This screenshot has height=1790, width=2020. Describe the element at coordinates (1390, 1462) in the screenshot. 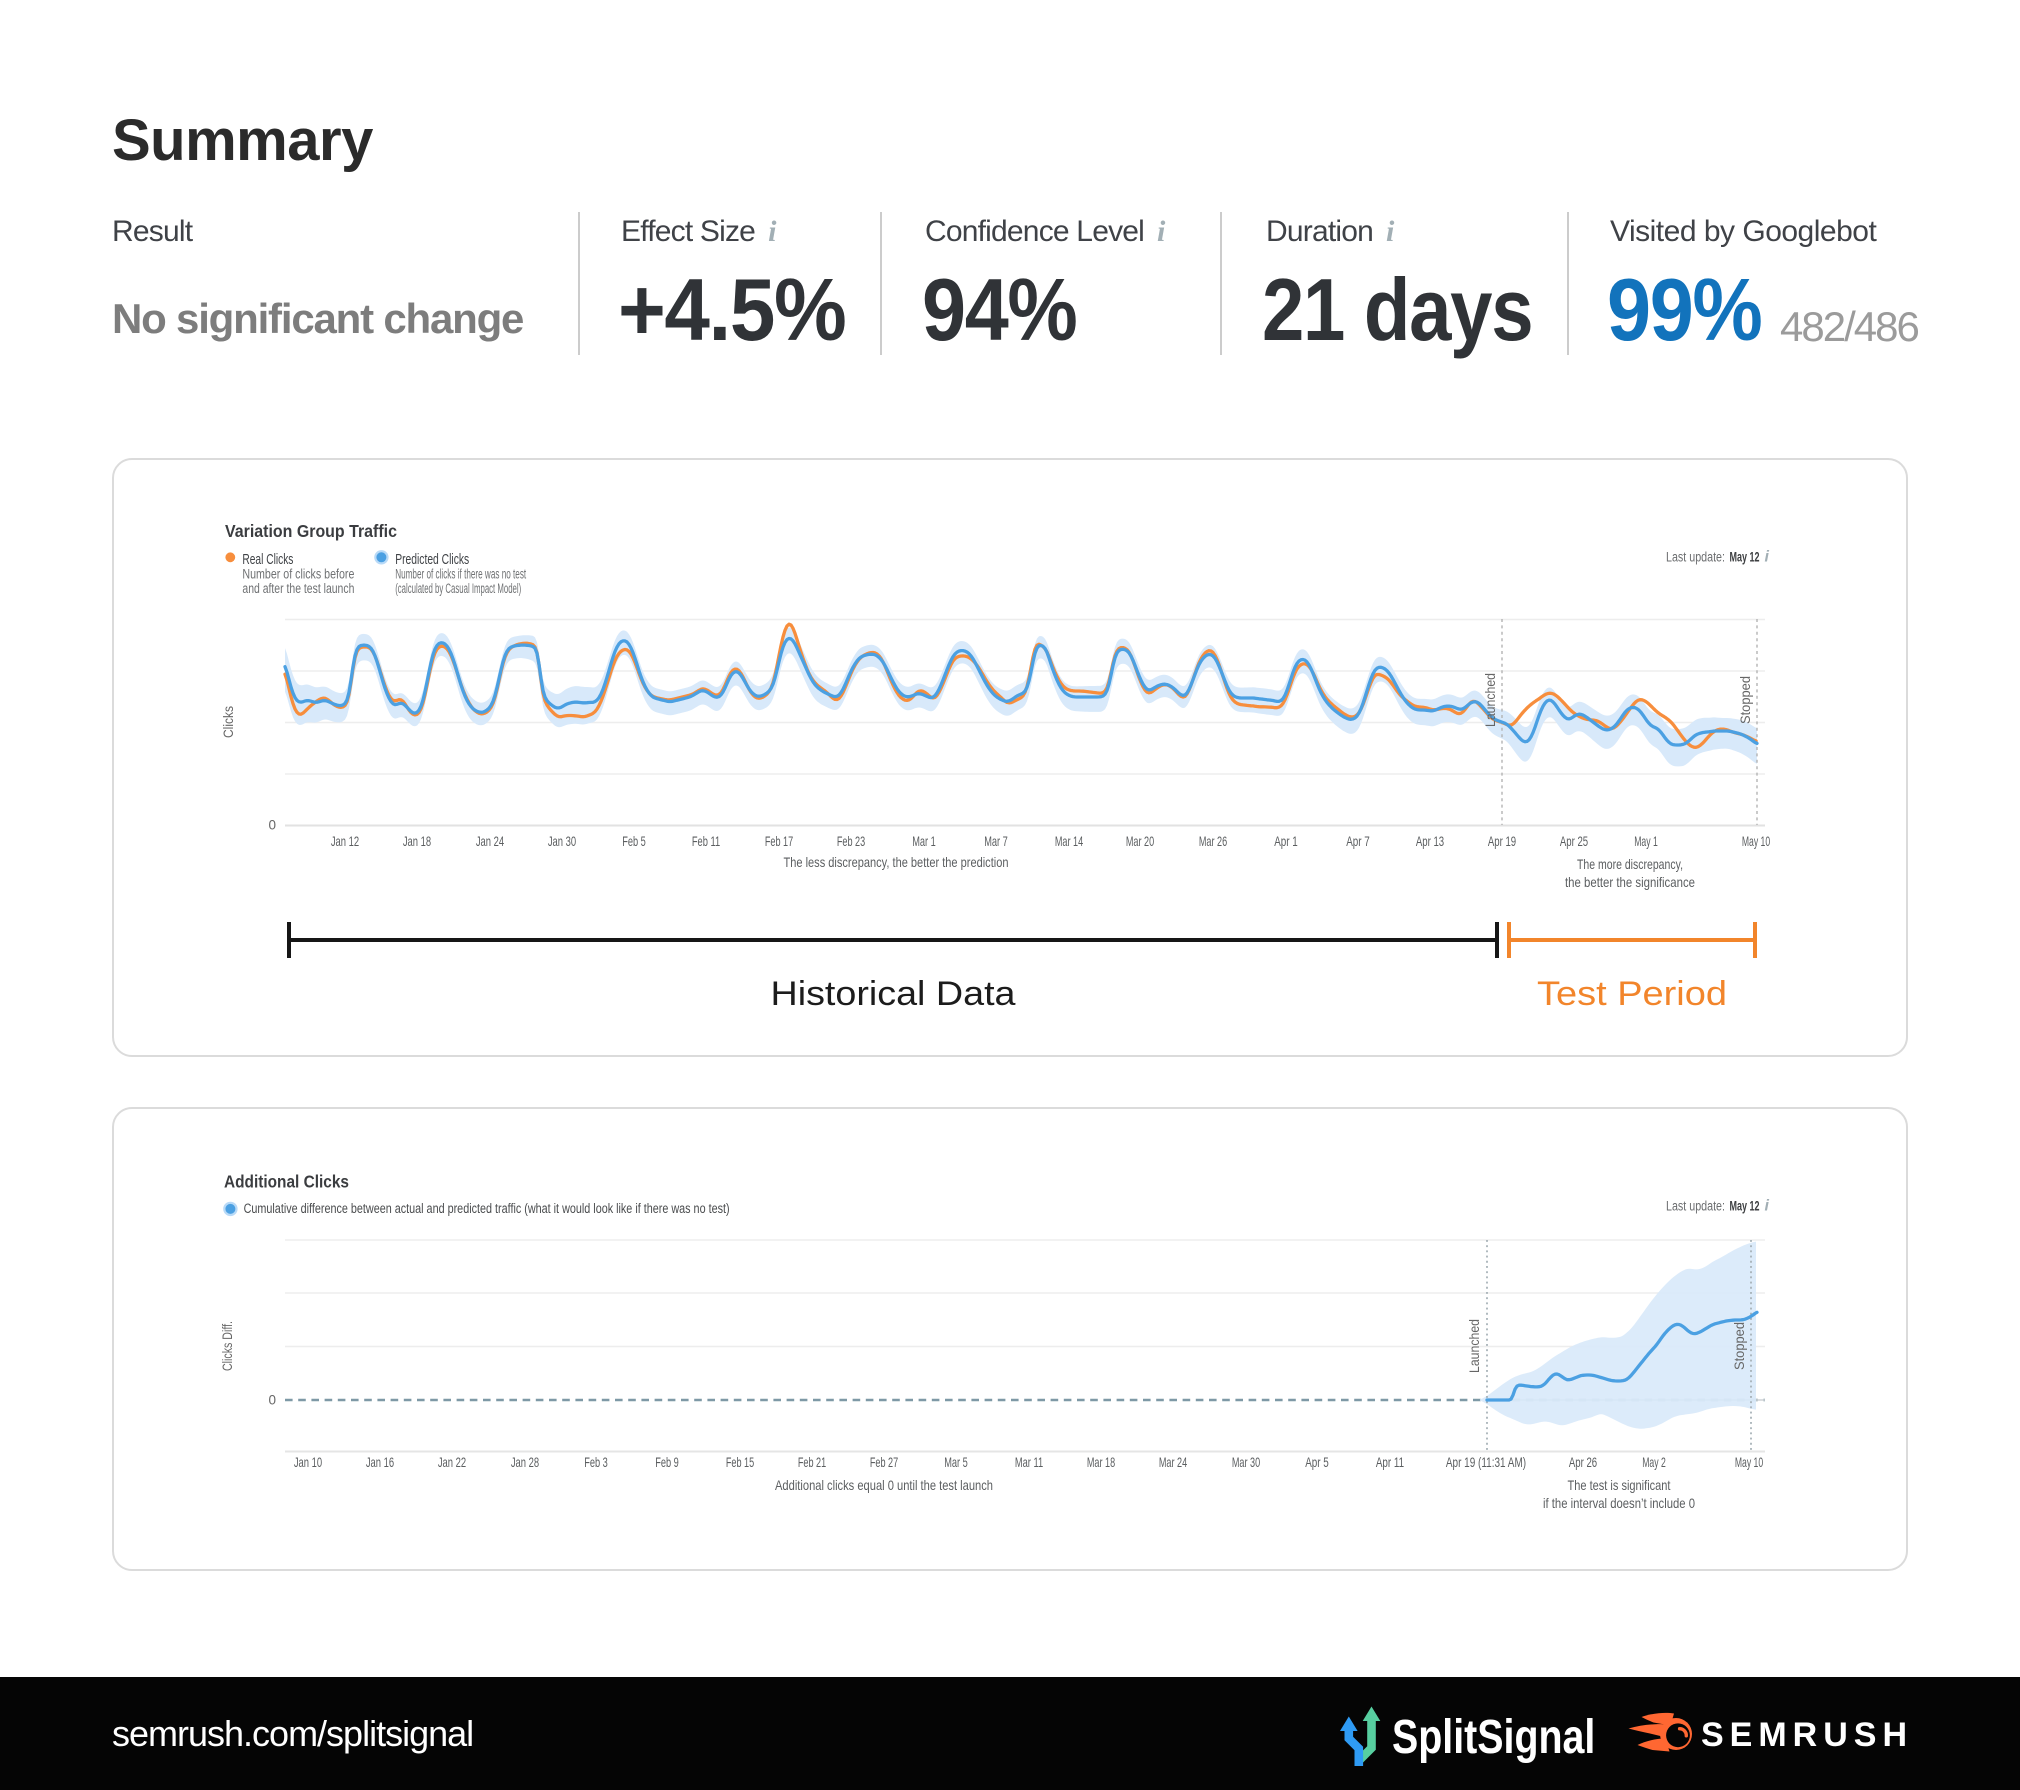

I see `svg-text: Apr 11` at that location.